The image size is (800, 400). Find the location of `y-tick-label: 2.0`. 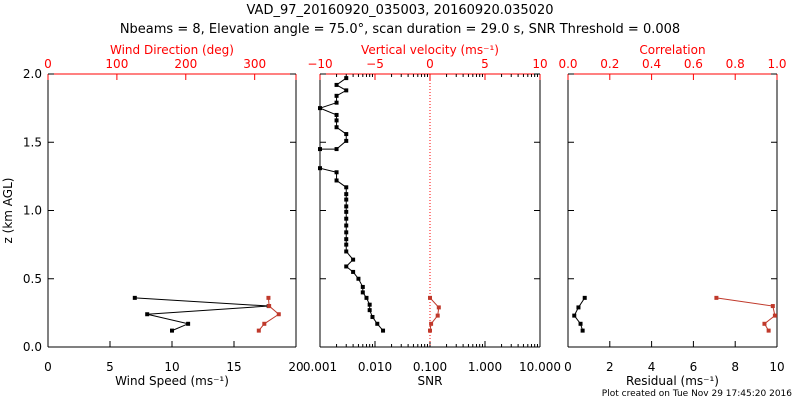

y-tick-label: 2.0 is located at coordinates (32, 74).